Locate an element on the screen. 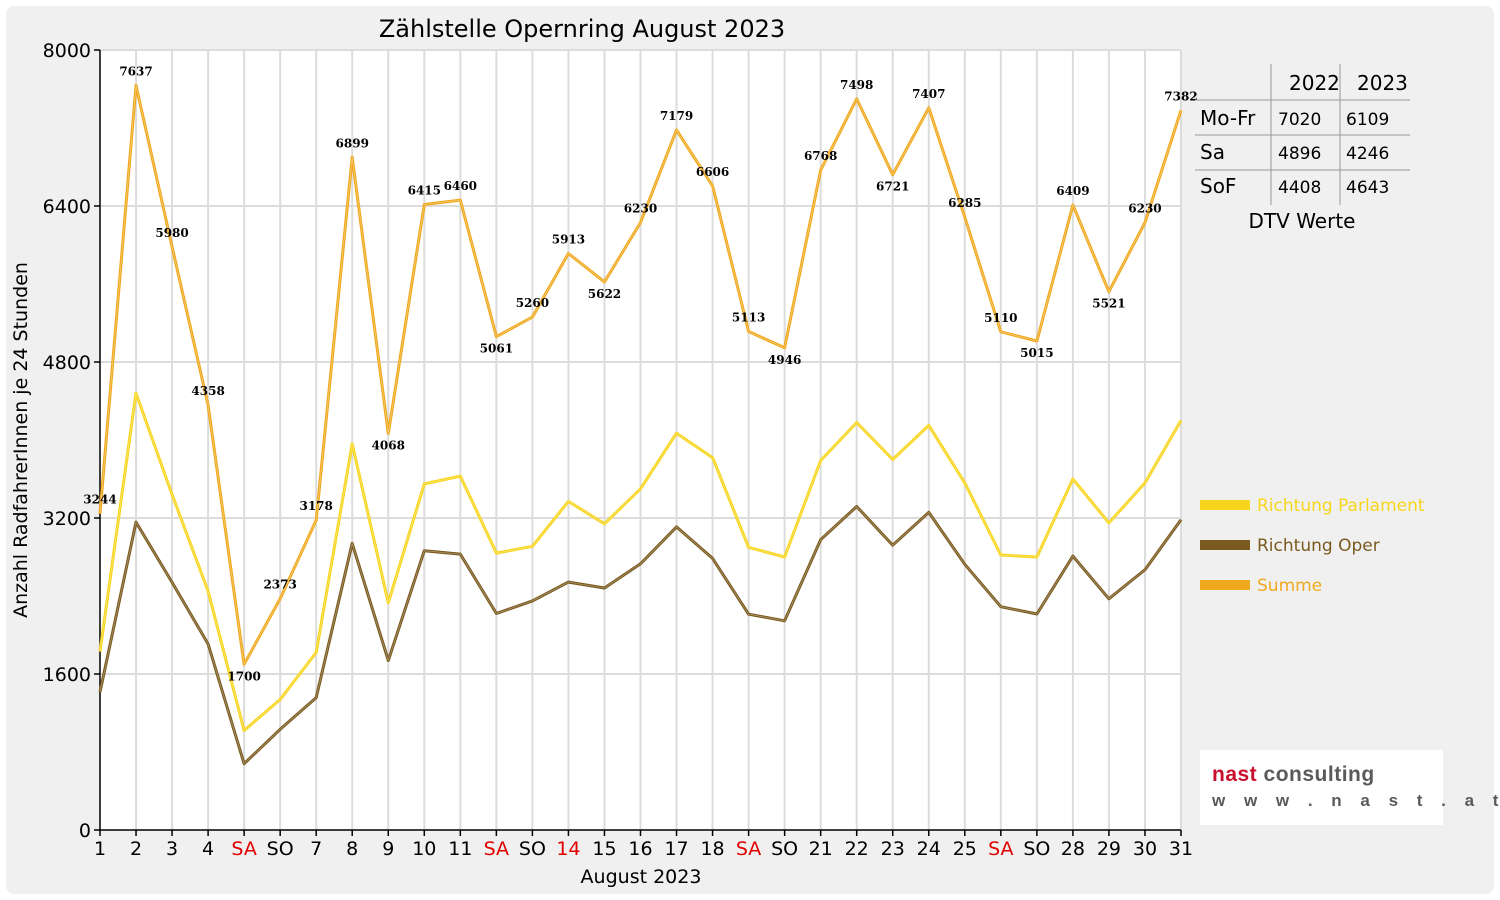 This screenshot has height=900, width=1500. legend-label-richtung-oper: Richtung Oper is located at coordinates (1318, 546).